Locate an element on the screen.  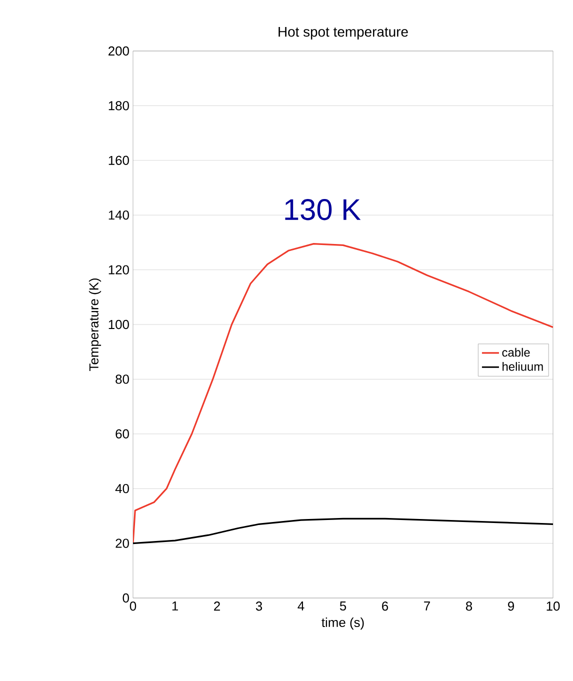
x-tick-label: 3 is located at coordinates (259, 606).